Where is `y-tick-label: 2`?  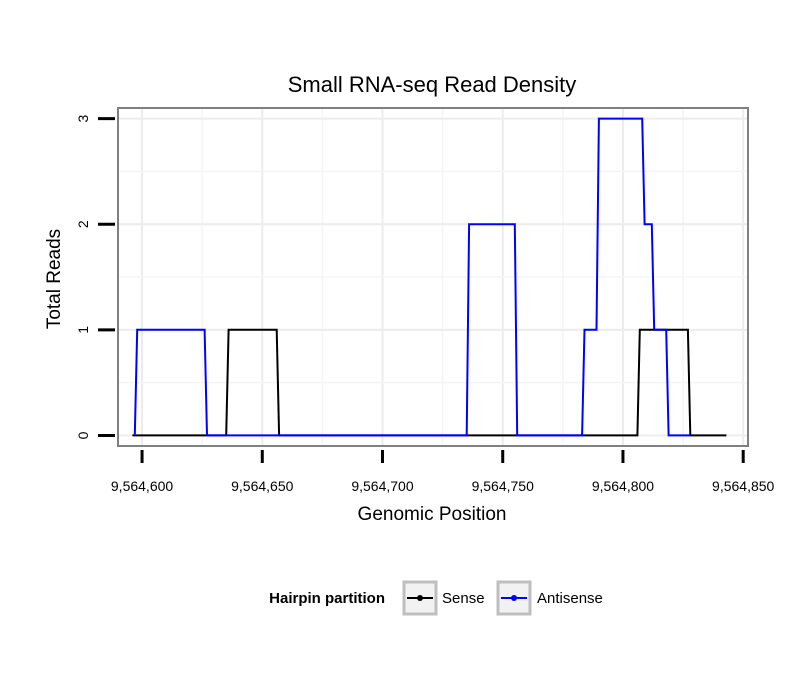
y-tick-label: 2 is located at coordinates (83, 224).